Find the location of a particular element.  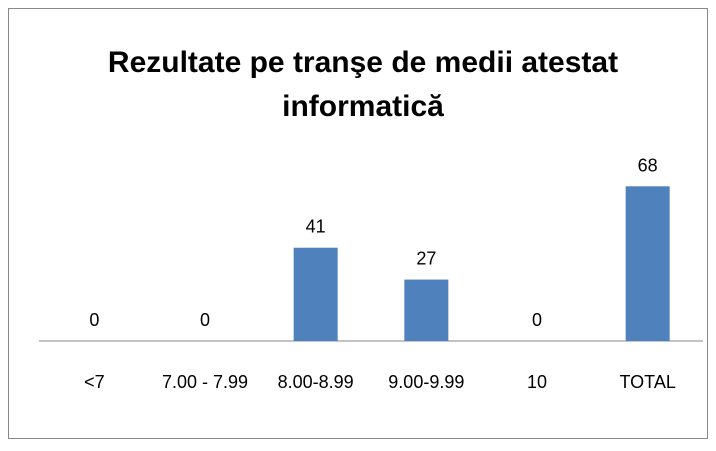

x-tick-label: 10 is located at coordinates (537, 382).